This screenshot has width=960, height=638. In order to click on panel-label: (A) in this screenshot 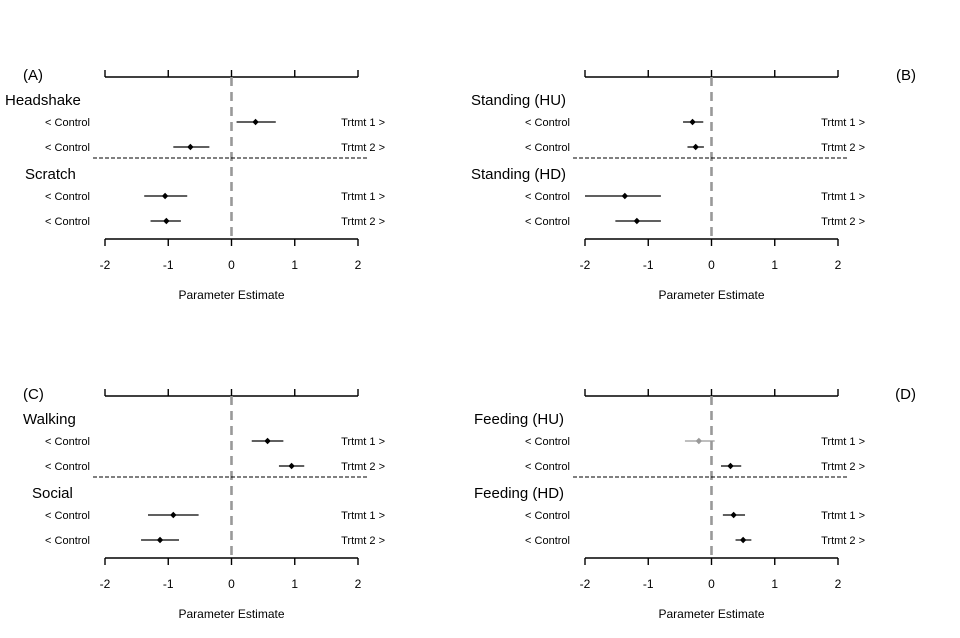, I will do `click(33, 75)`.